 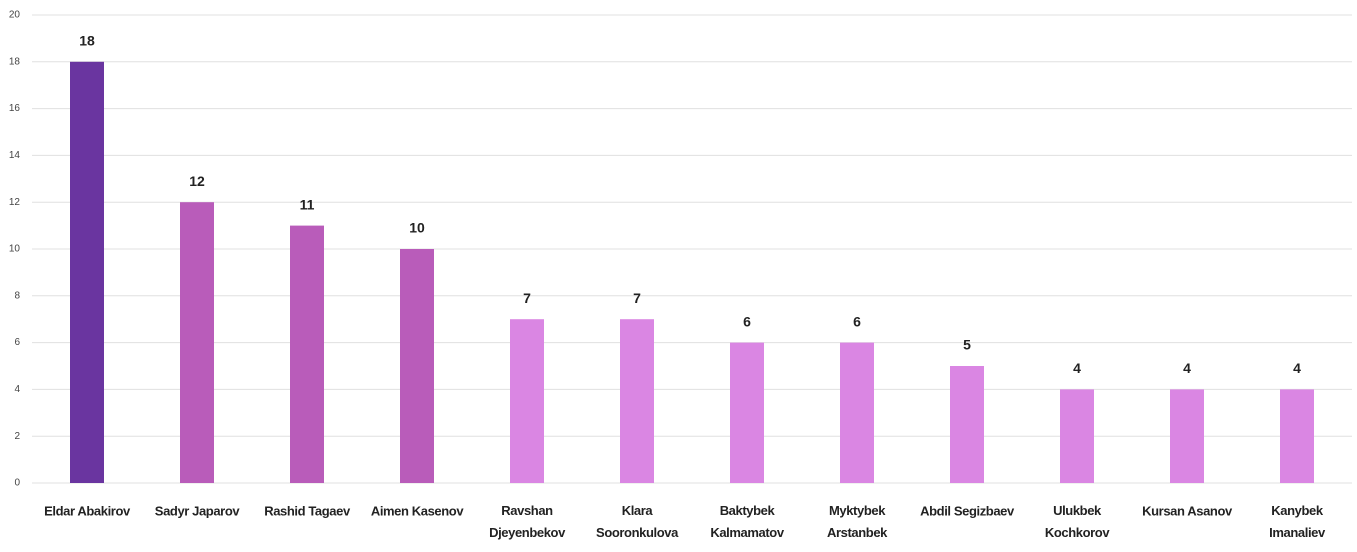 I want to click on y-tick-label: 8, so click(x=17, y=295).